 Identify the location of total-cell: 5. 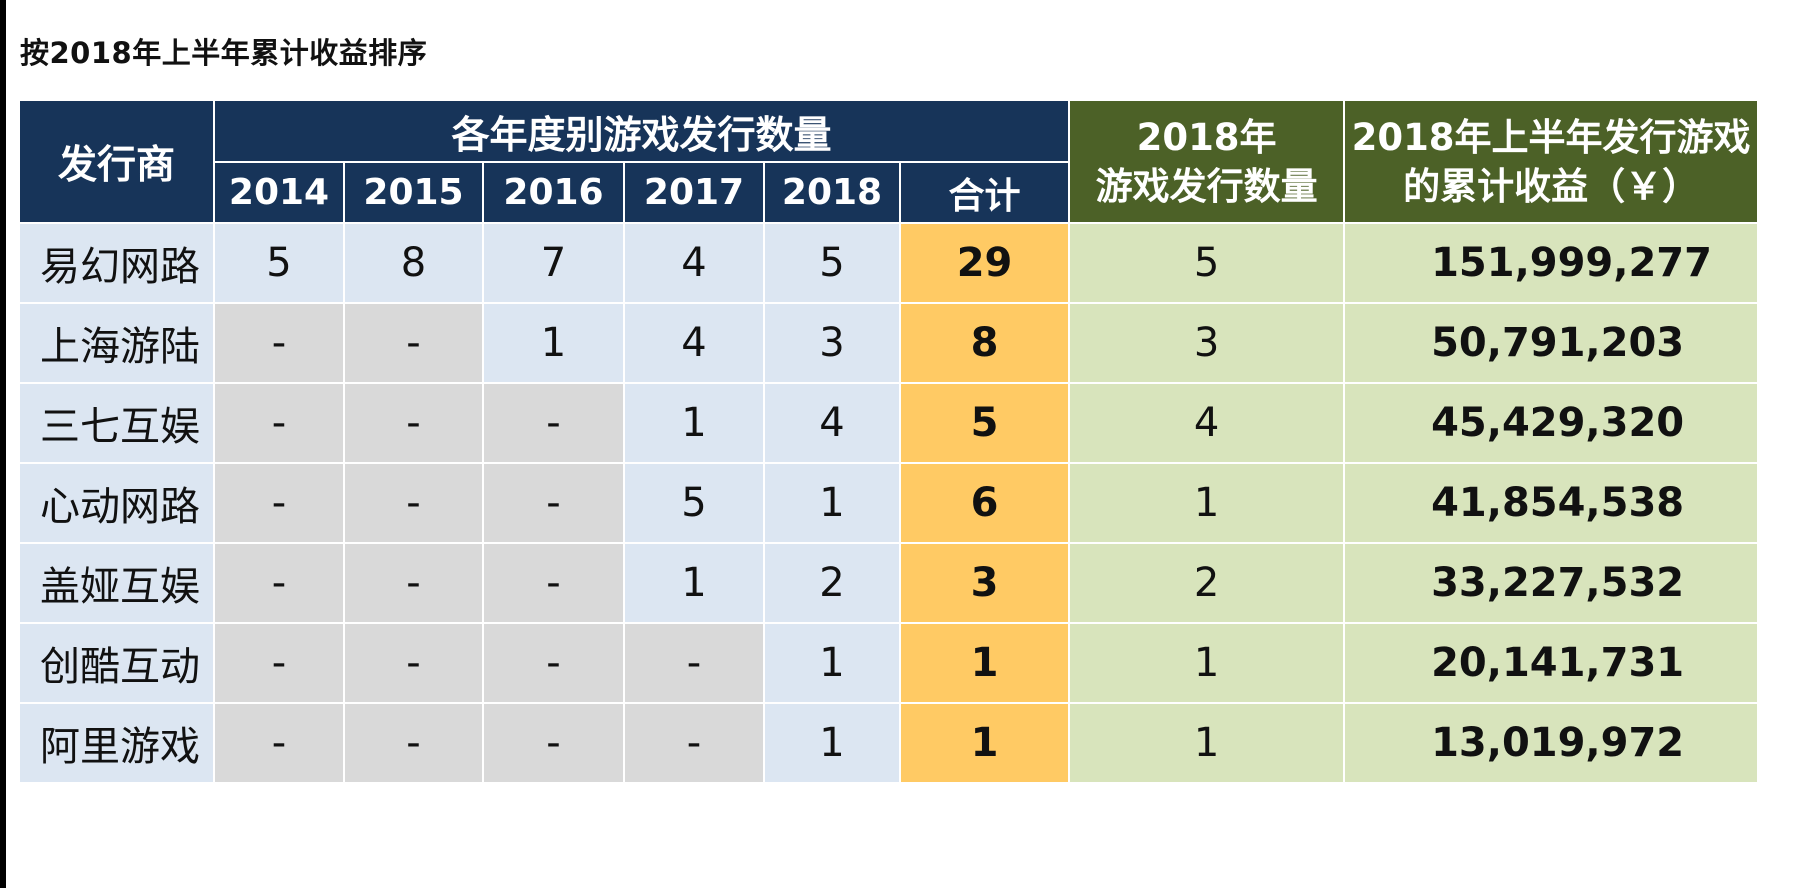
(984, 423).